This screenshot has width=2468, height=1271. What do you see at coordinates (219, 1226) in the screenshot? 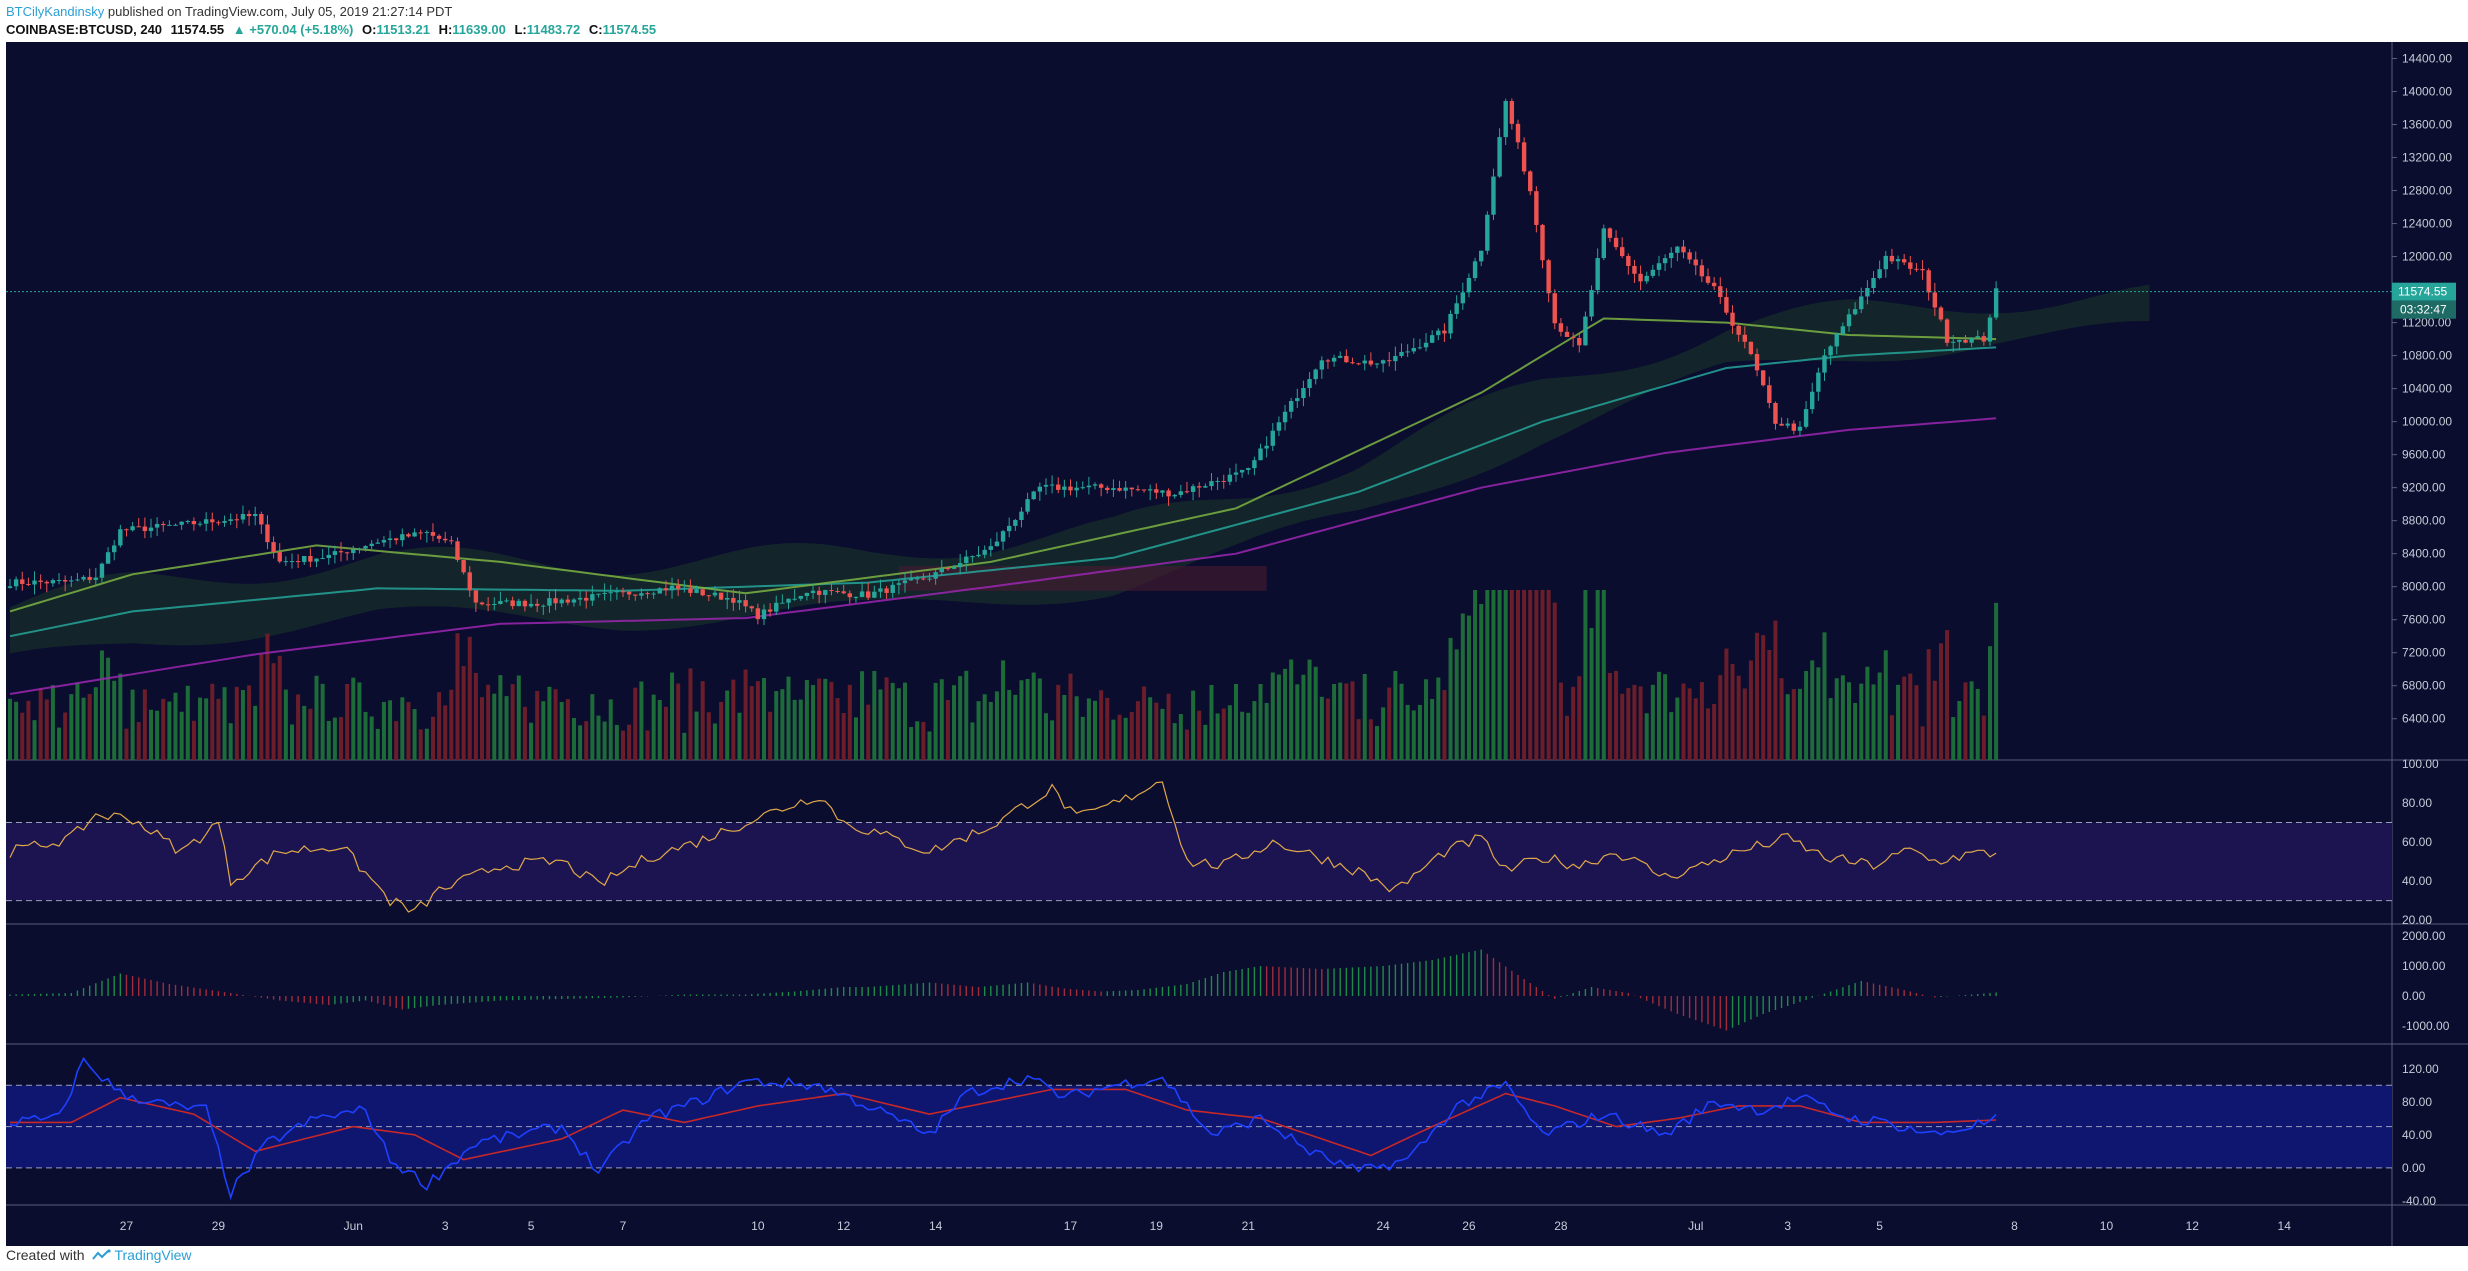
I see `time-tick-label: 29` at bounding box center [219, 1226].